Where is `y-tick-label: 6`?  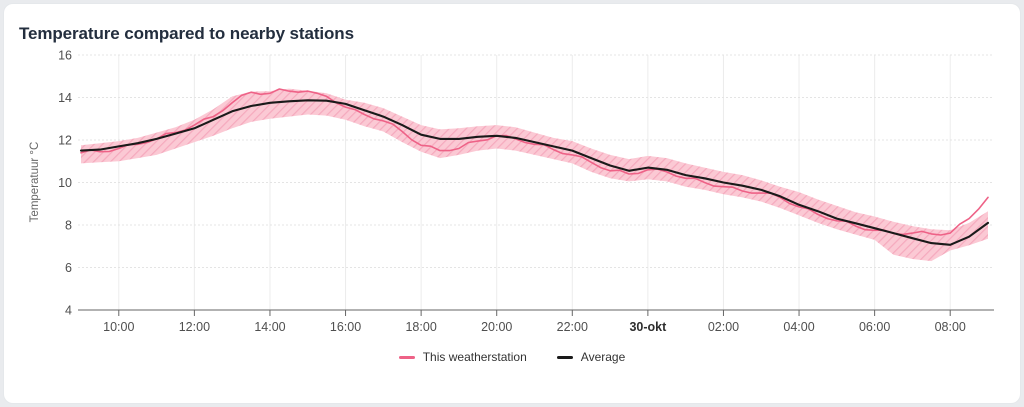 y-tick-label: 6 is located at coordinates (68, 268).